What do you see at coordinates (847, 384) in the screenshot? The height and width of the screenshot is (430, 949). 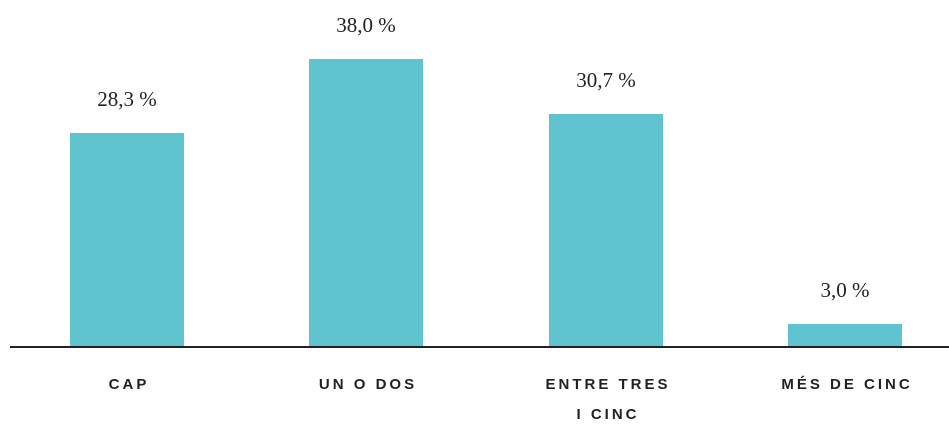 I see `category-label: MÉS DE CINC` at bounding box center [847, 384].